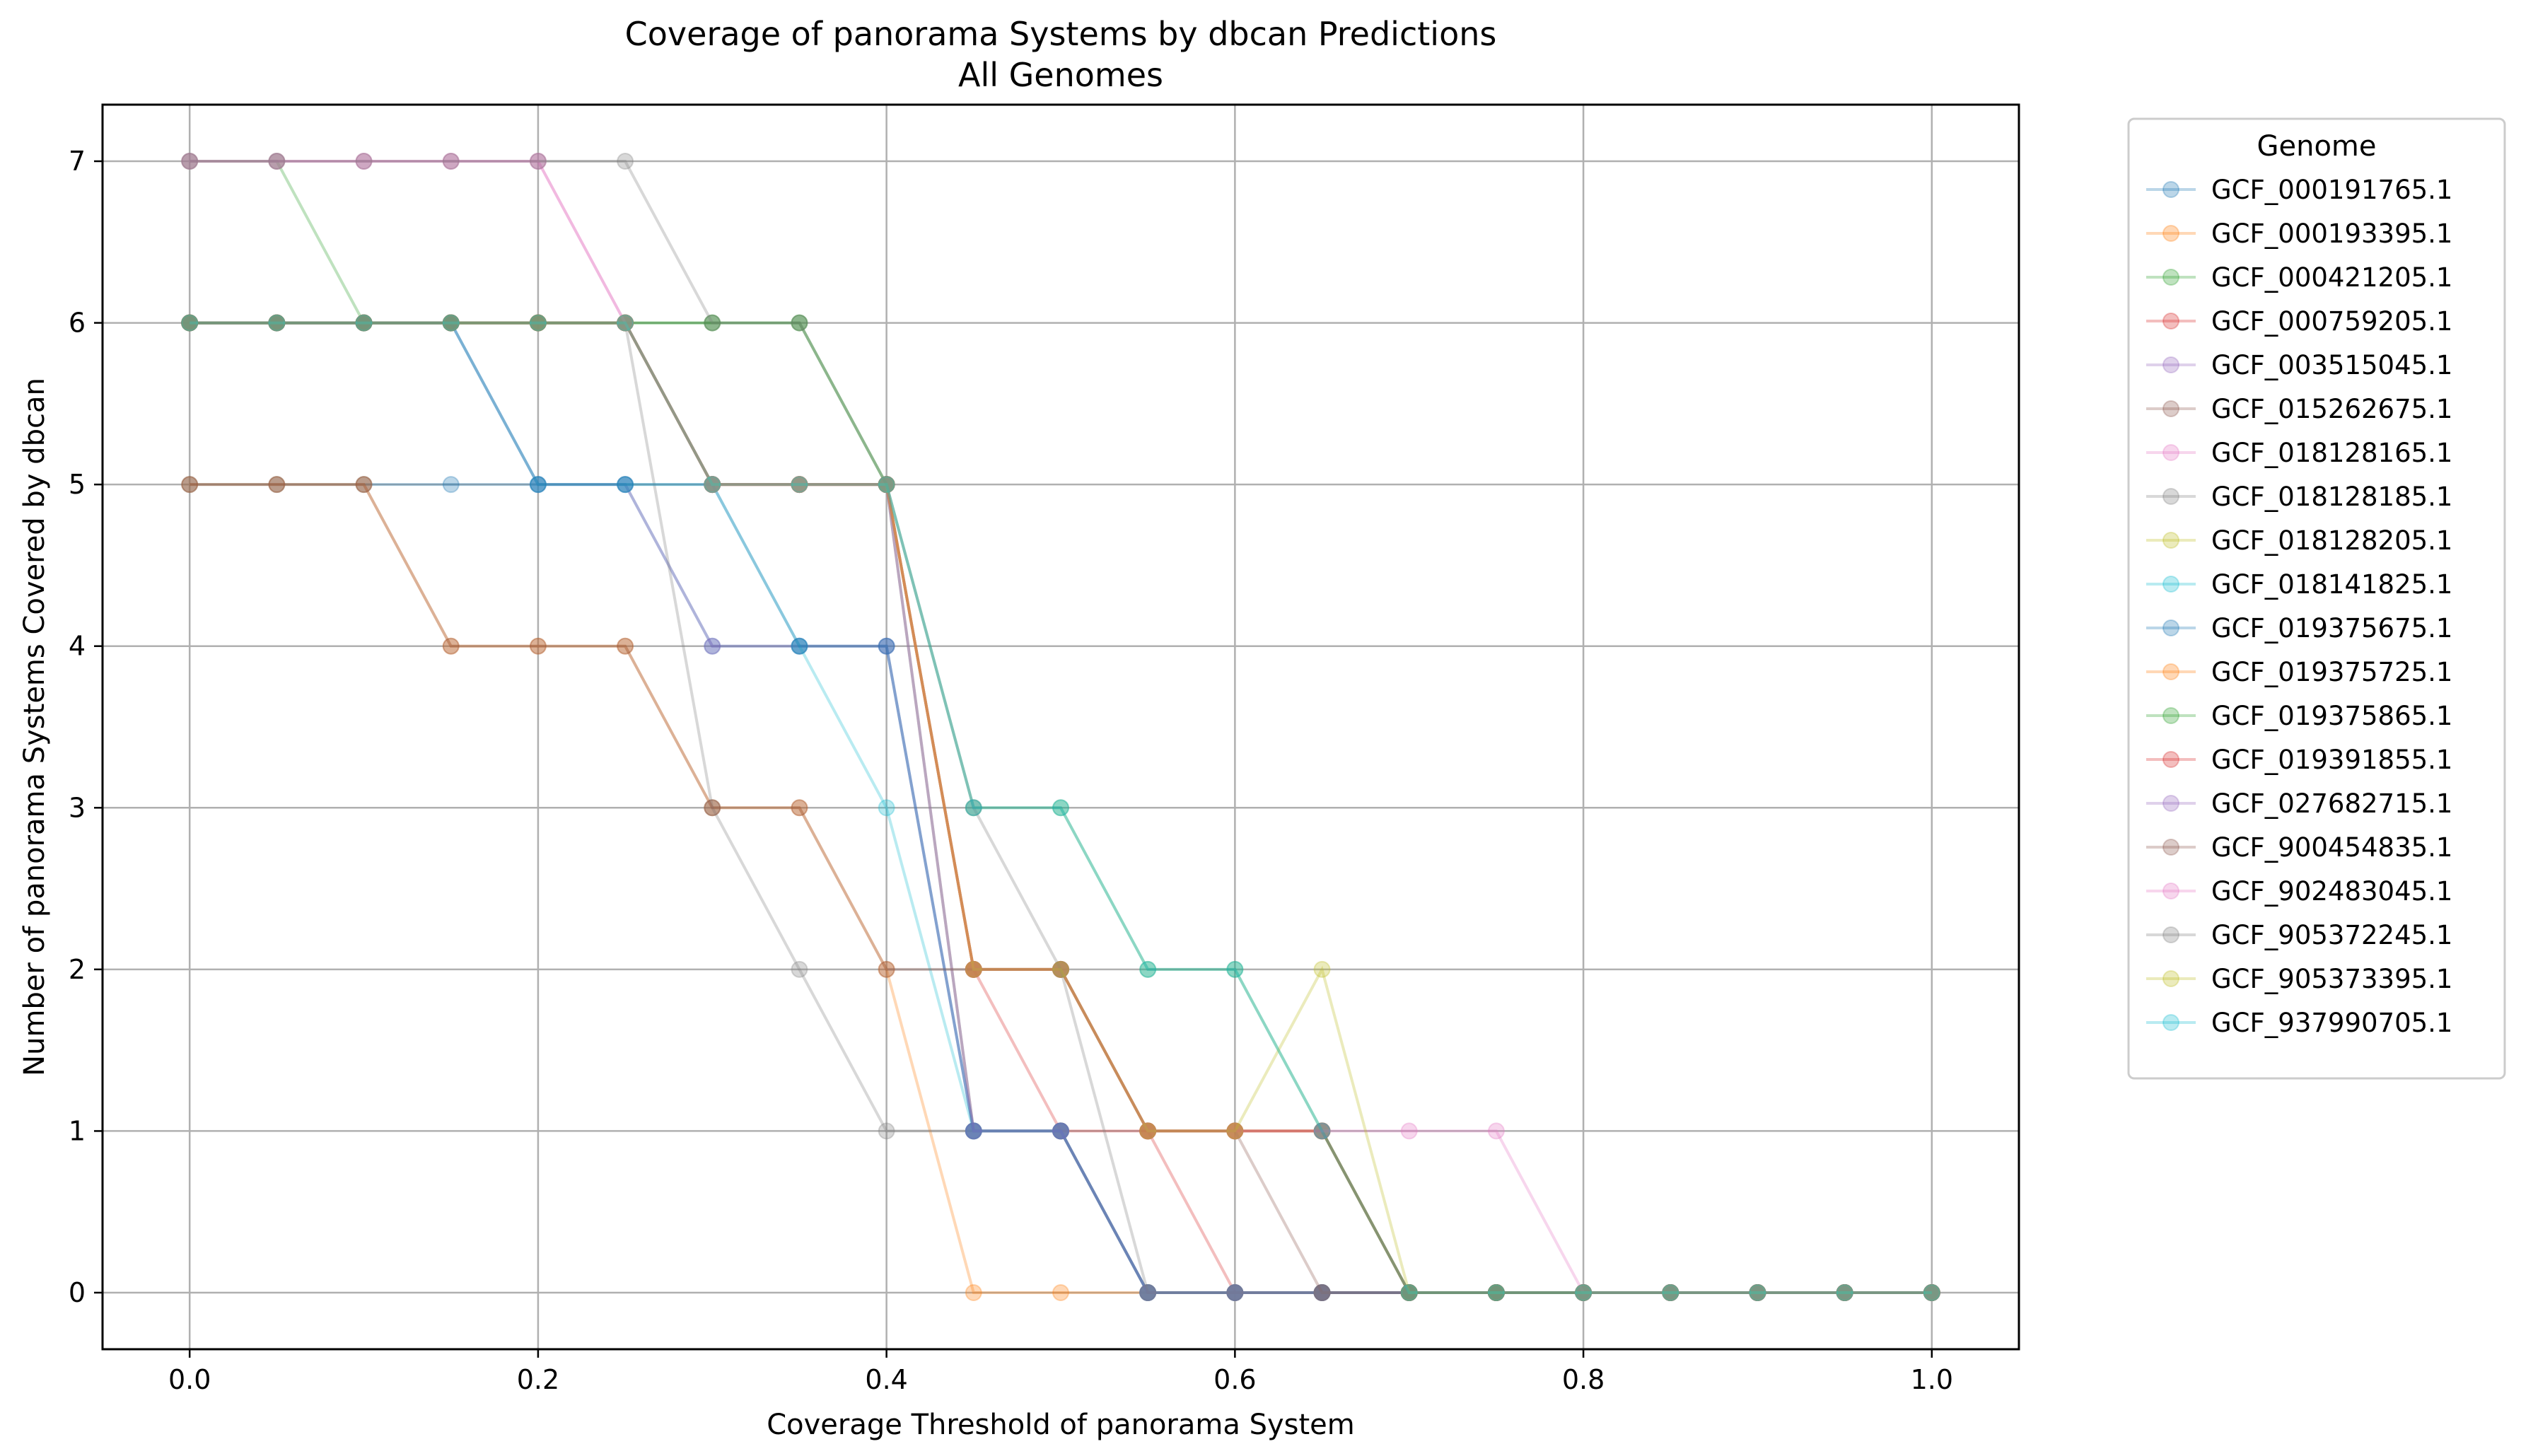 Image resolution: width=2521 pixels, height=1456 pixels. I want to click on legend-label: GCF_000193395.1, so click(2331, 234).